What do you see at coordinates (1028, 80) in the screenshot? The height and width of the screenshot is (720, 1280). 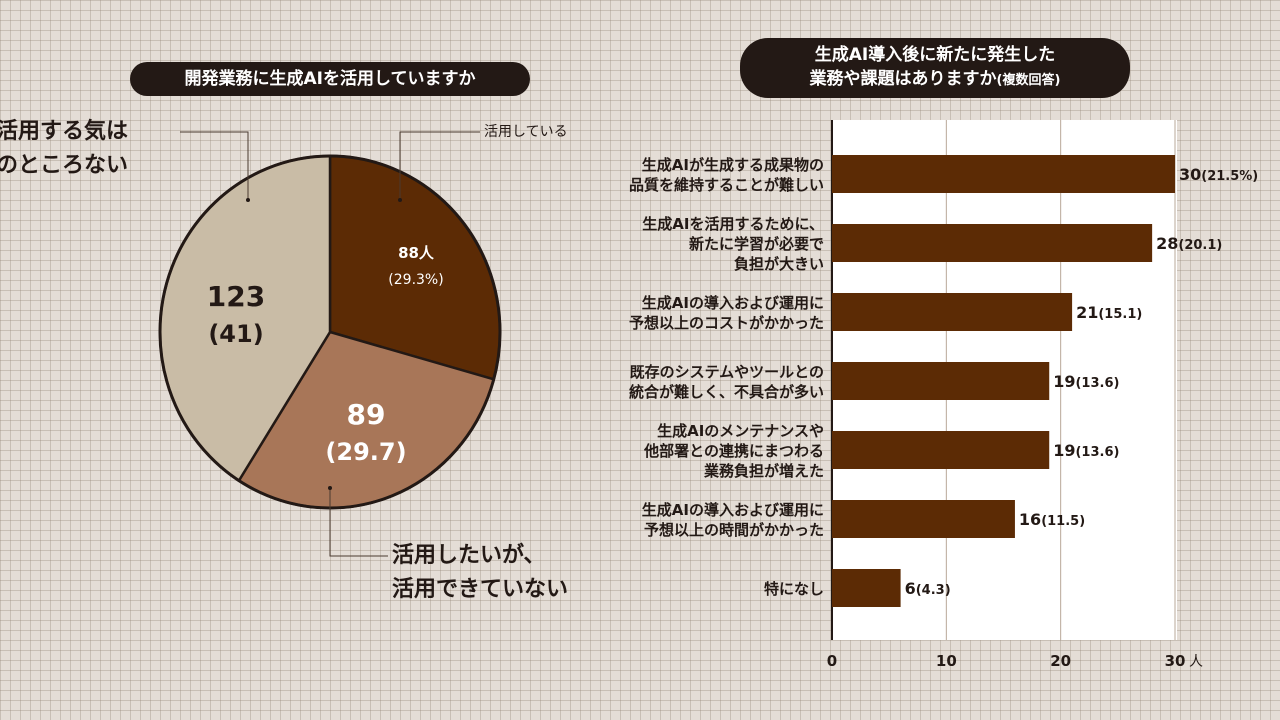 I see `bar-title-suffix: (複数回答)` at bounding box center [1028, 80].